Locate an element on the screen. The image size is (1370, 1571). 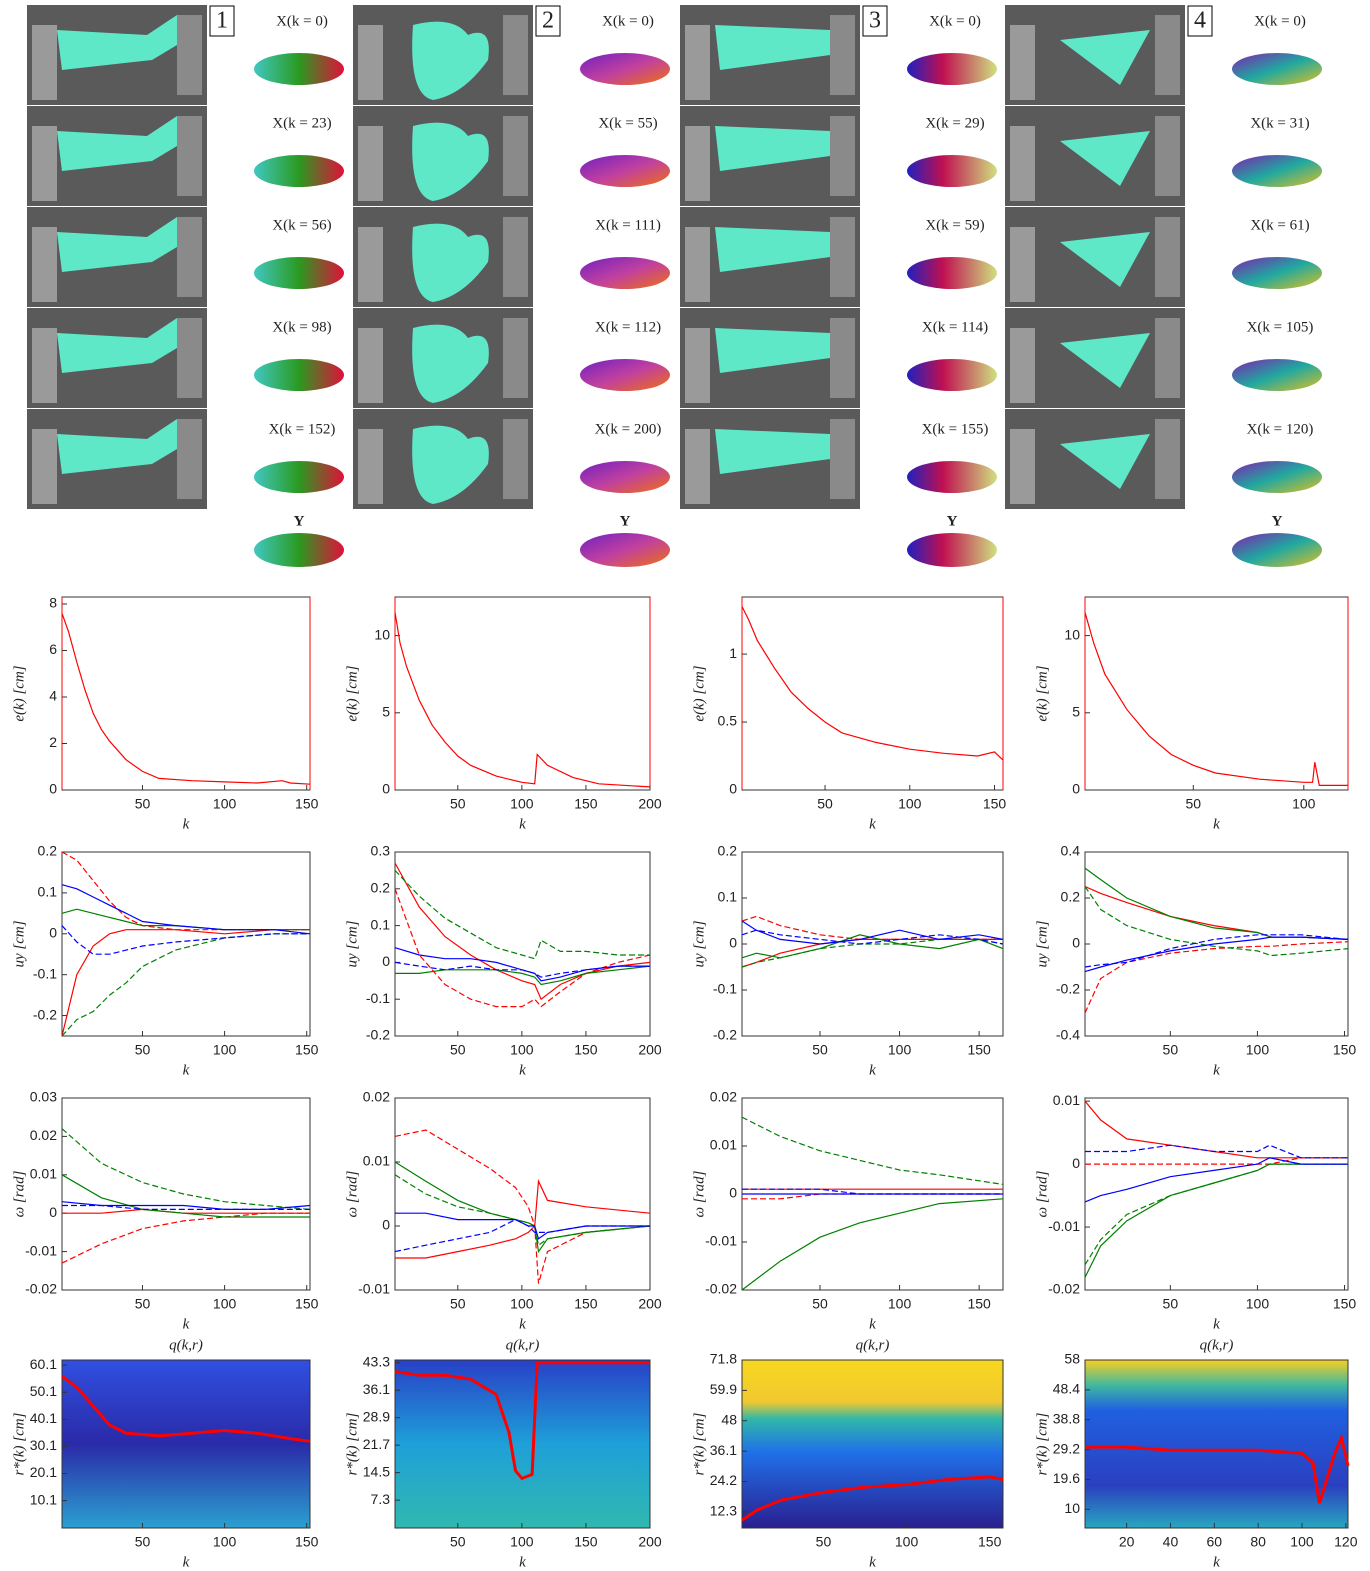
frame-label: X(k = 155) is located at coordinates (955, 429).